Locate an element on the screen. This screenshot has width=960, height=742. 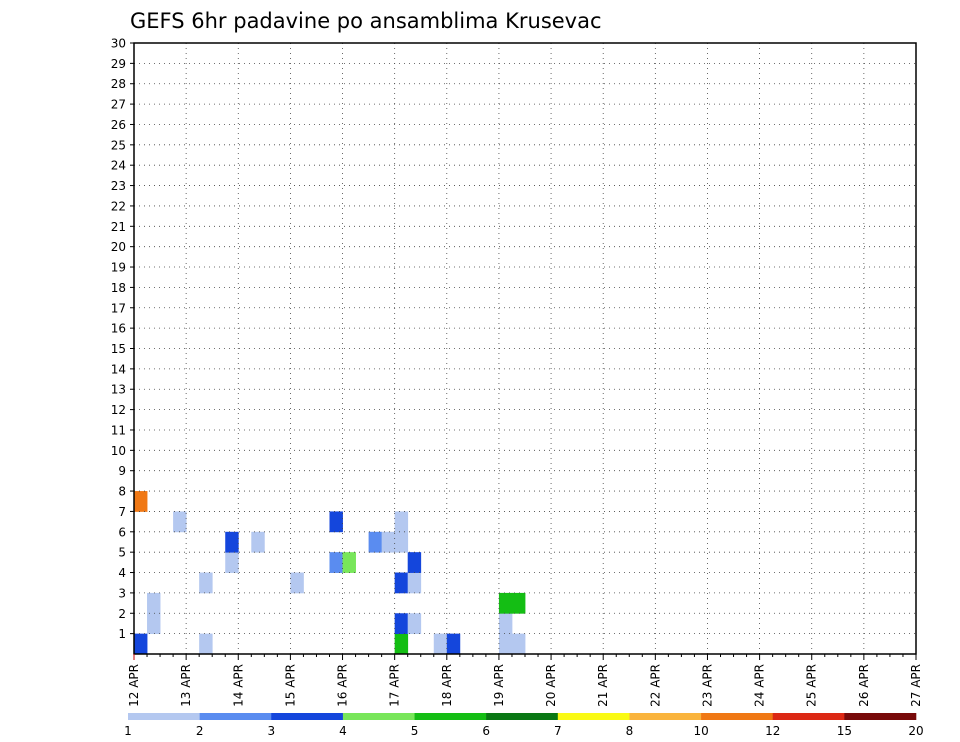
y-tick-label: 30 is located at coordinates (118, 44).